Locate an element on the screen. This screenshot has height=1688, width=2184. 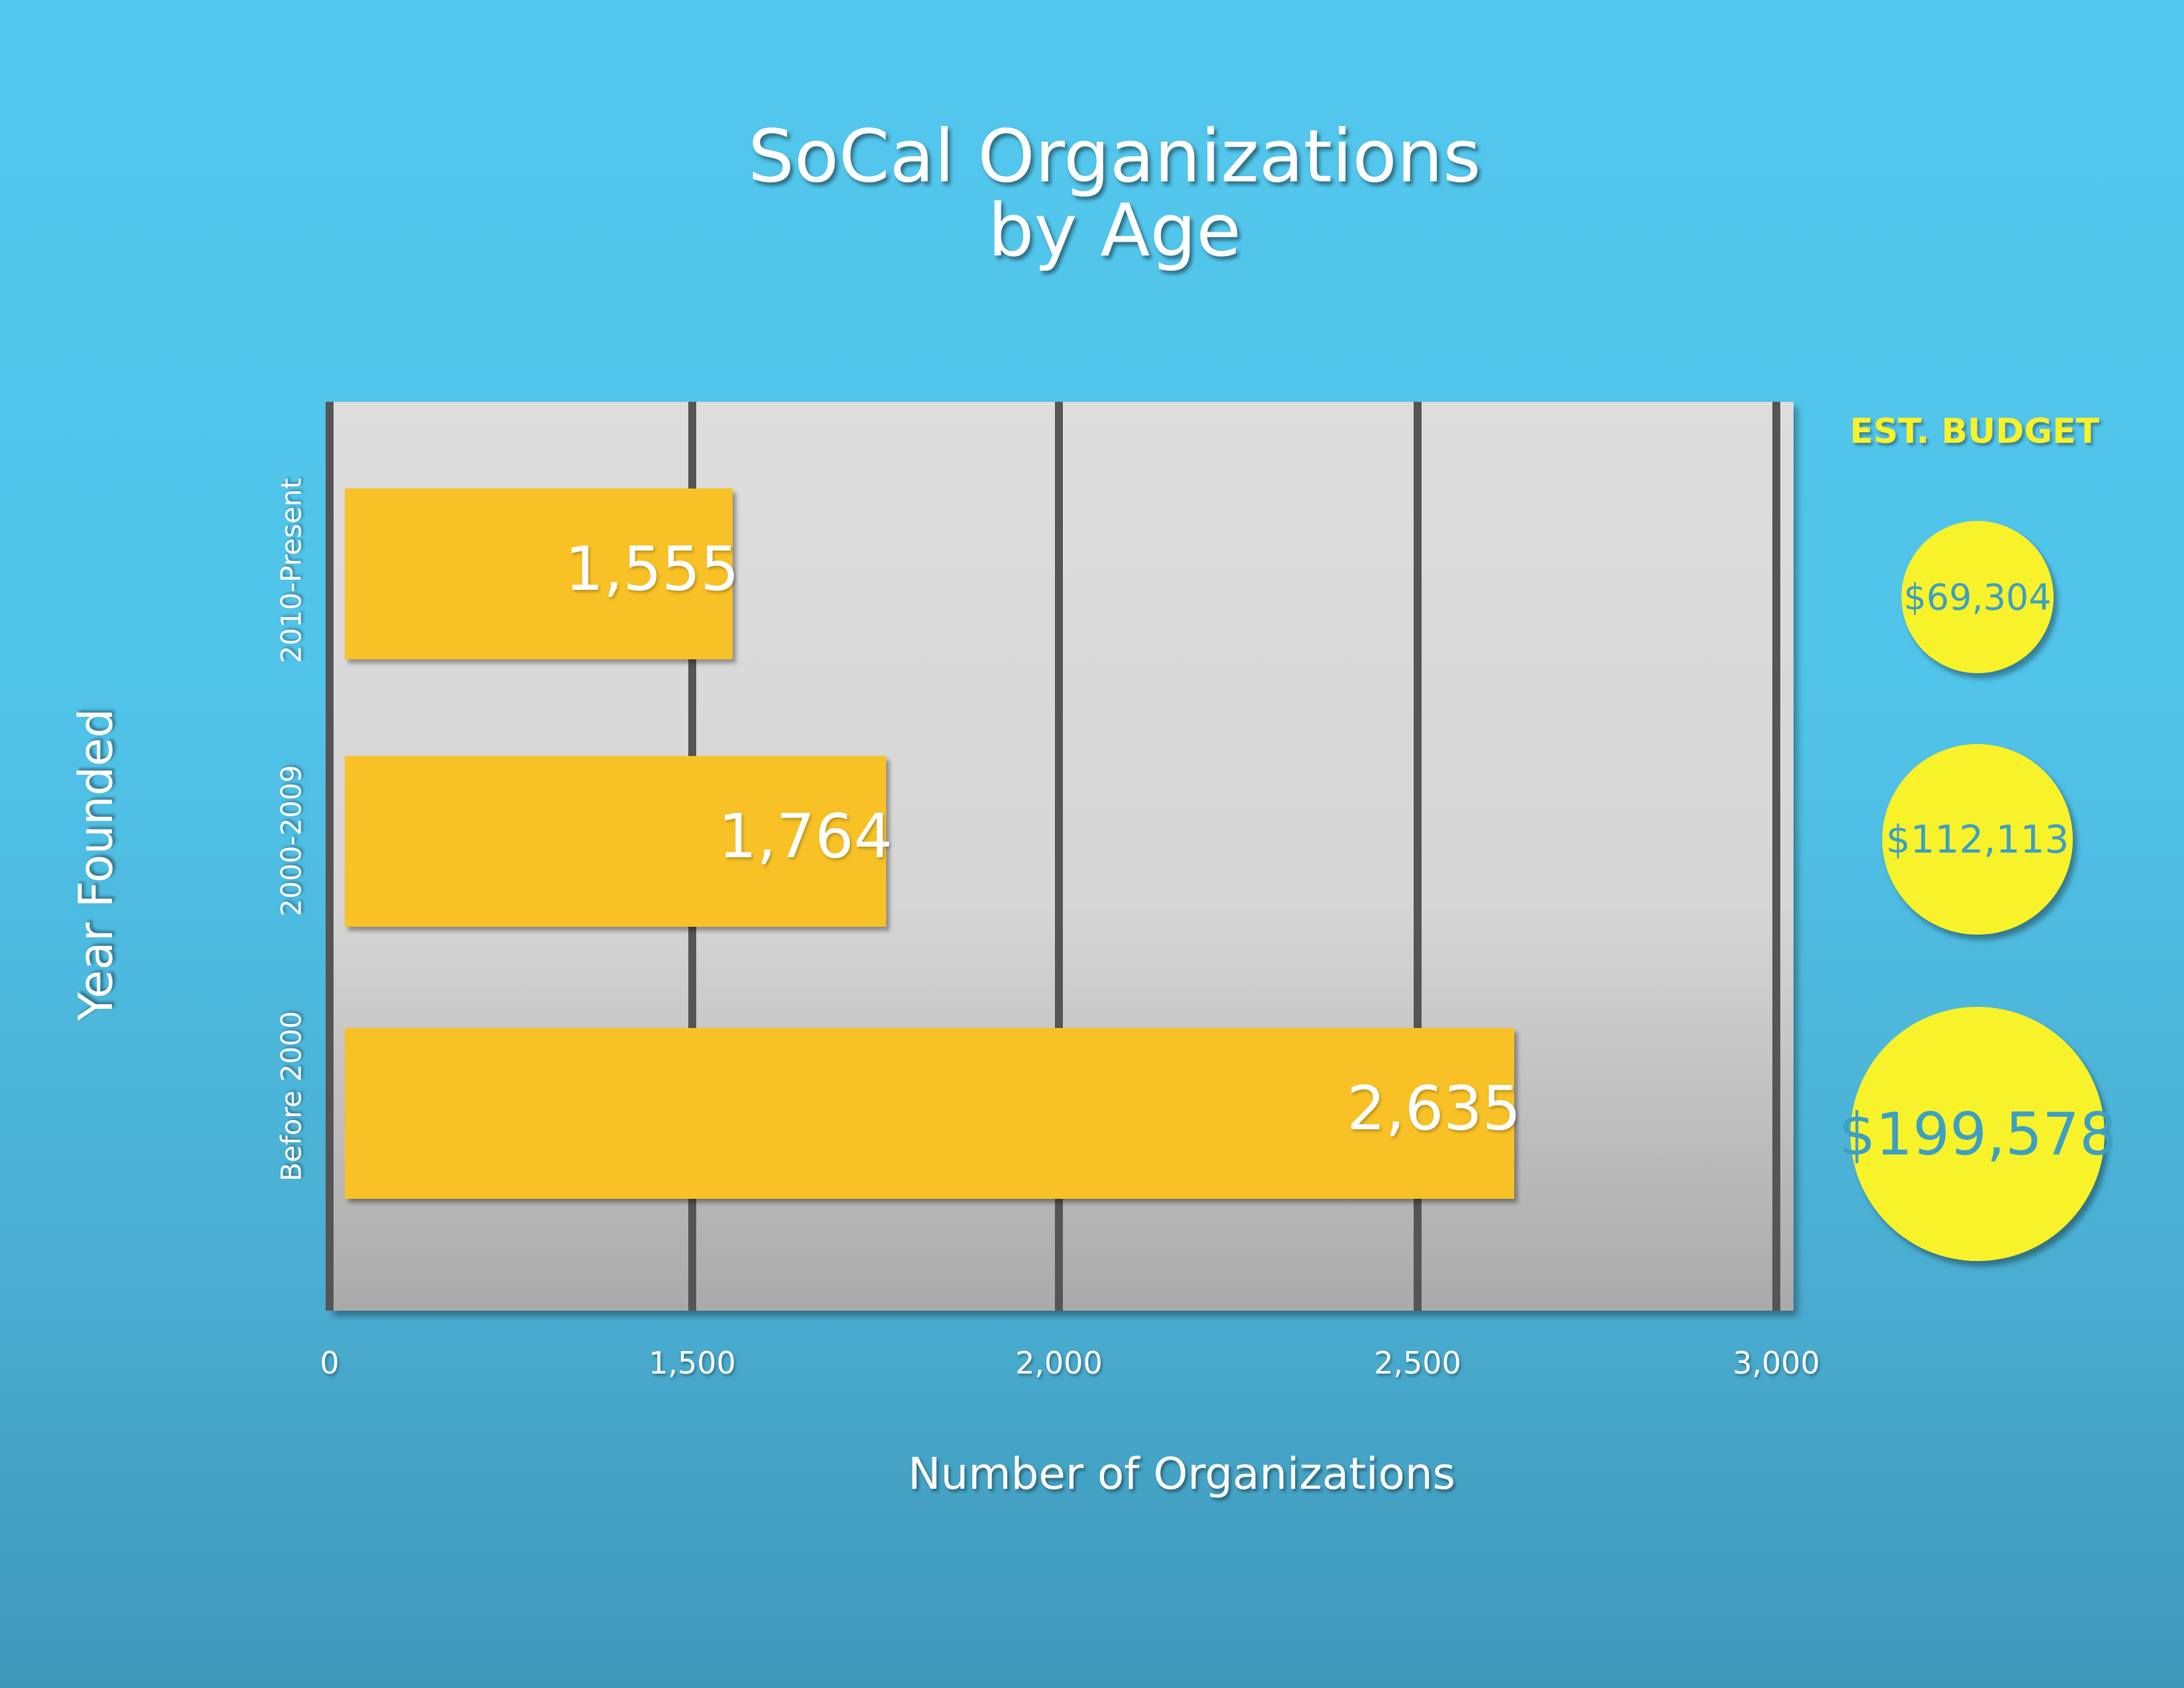
x-tick-label: 2,500 is located at coordinates (1417, 1363).